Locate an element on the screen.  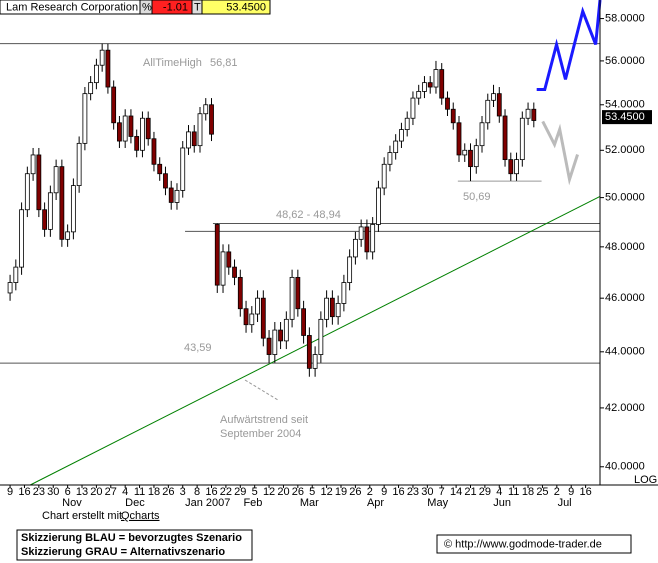
zone-label: 48,62 - 48,94 is located at coordinates (308, 215).